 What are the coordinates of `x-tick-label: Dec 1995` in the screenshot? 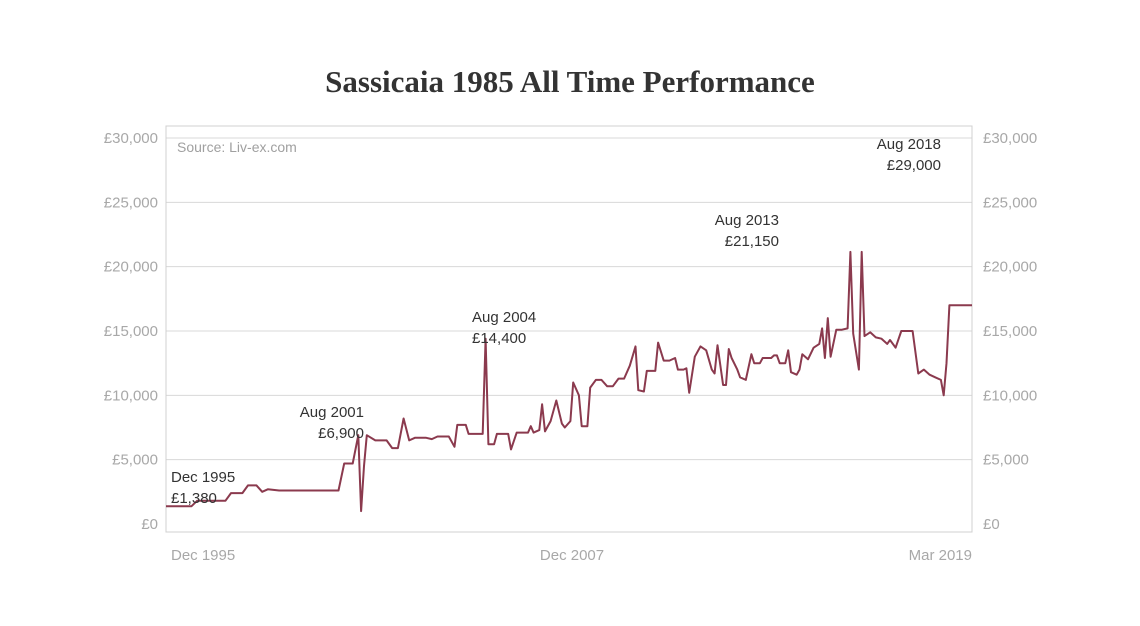 It's located at (203, 555).